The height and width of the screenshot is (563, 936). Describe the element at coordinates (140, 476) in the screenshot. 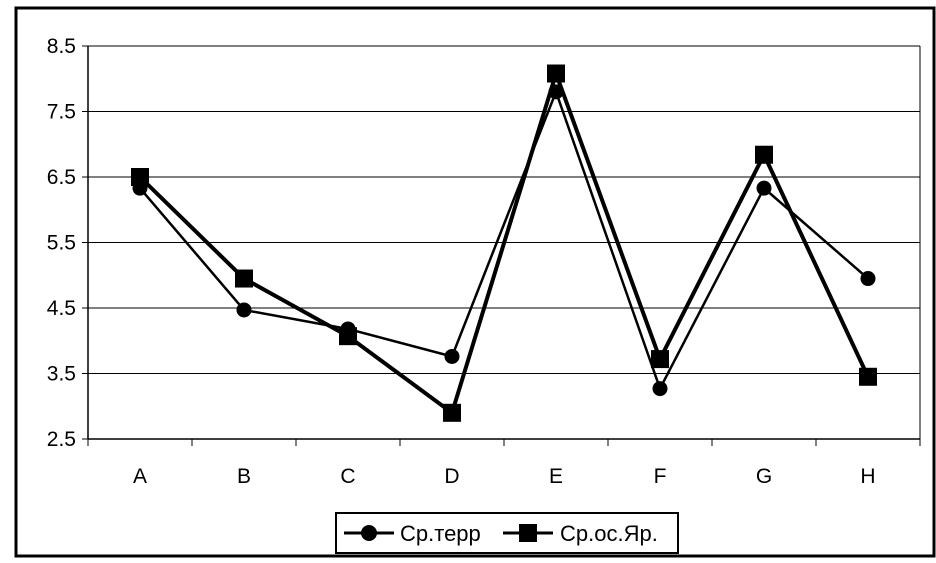

I see `x-tick-label-0: A` at that location.